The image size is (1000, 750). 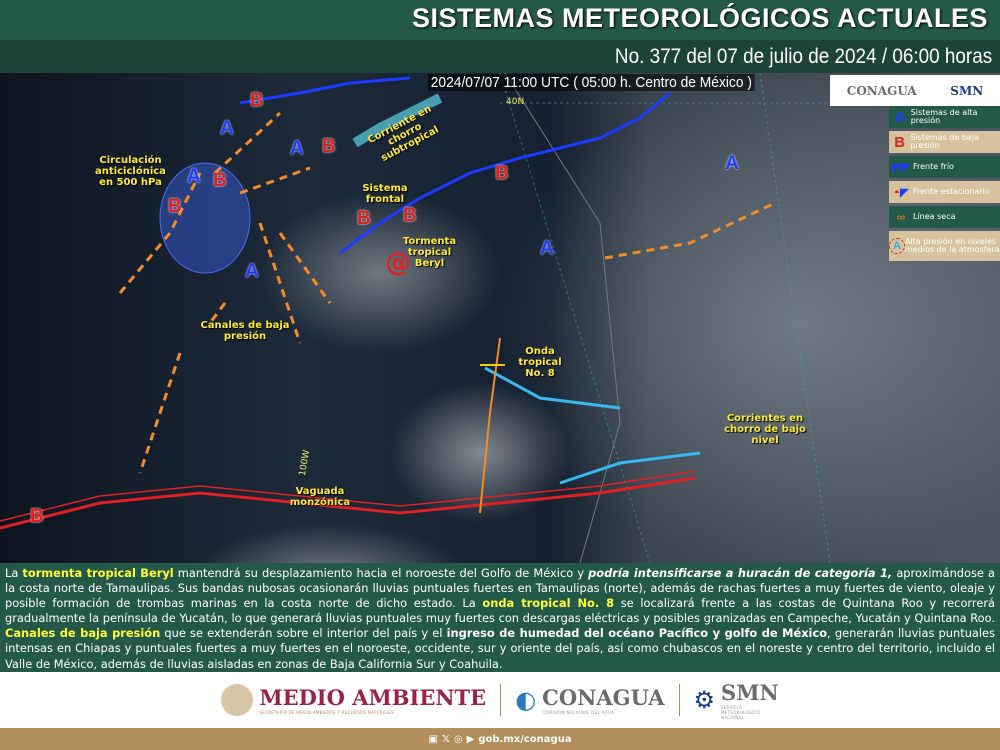 I want to click on conagua-footer-logo: ◐ CONAGUA COMISIÓN NACIONAL DEL AGUA, so click(x=589, y=700).